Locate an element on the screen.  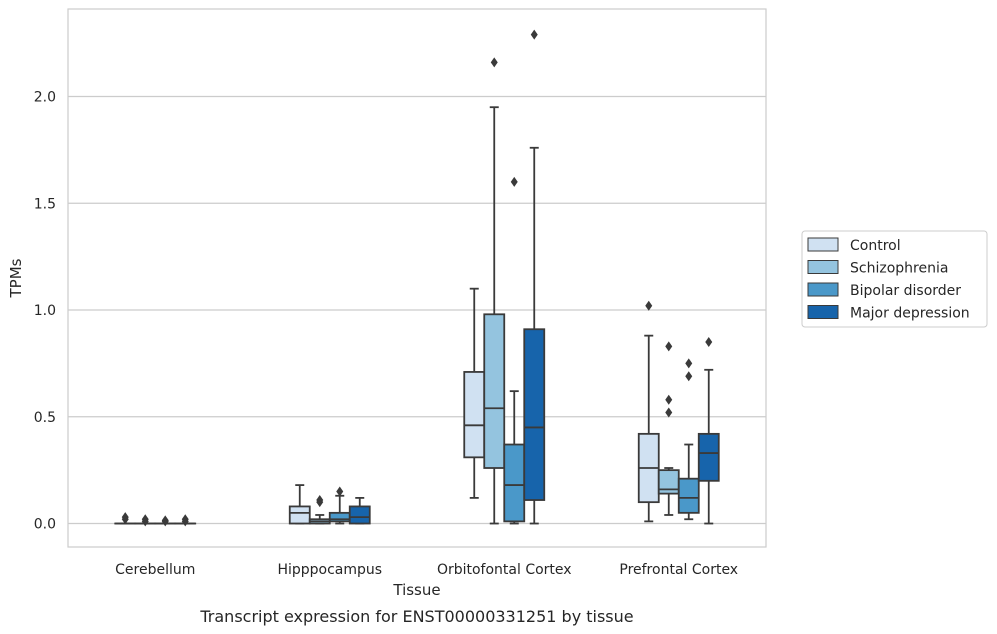
x-tick-label: Prefrontal Cortex is located at coordinates (678, 570).